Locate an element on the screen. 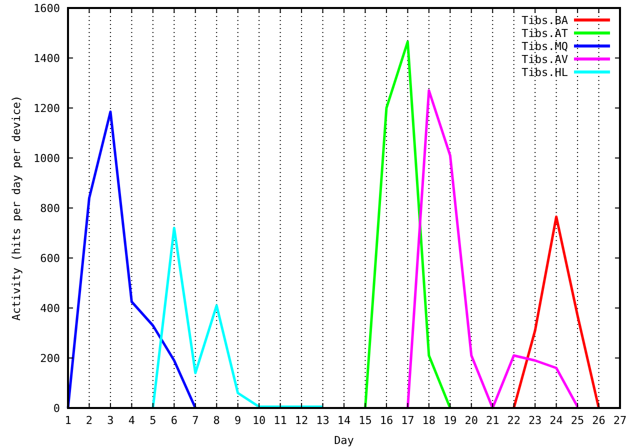  x-tick-label: 27 is located at coordinates (620, 420).